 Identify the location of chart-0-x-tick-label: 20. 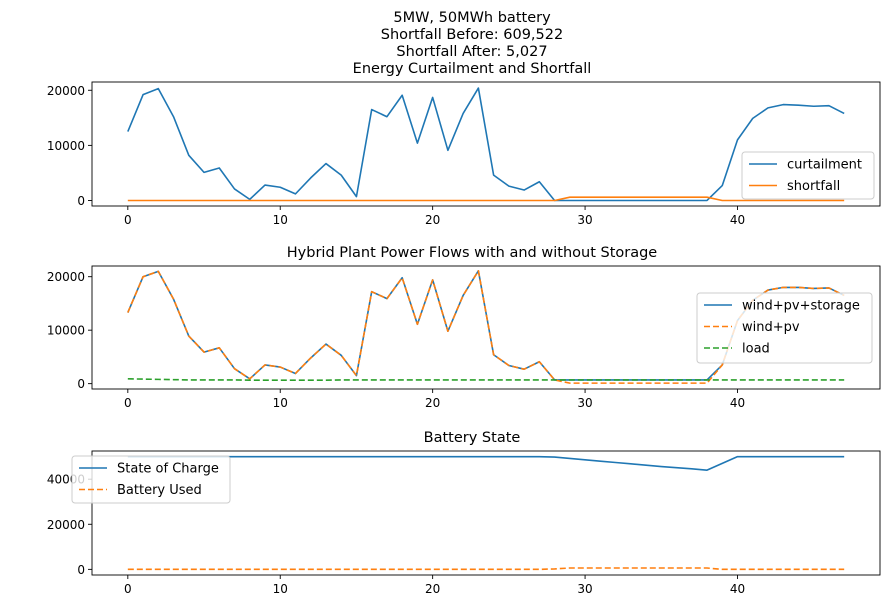
(432, 220).